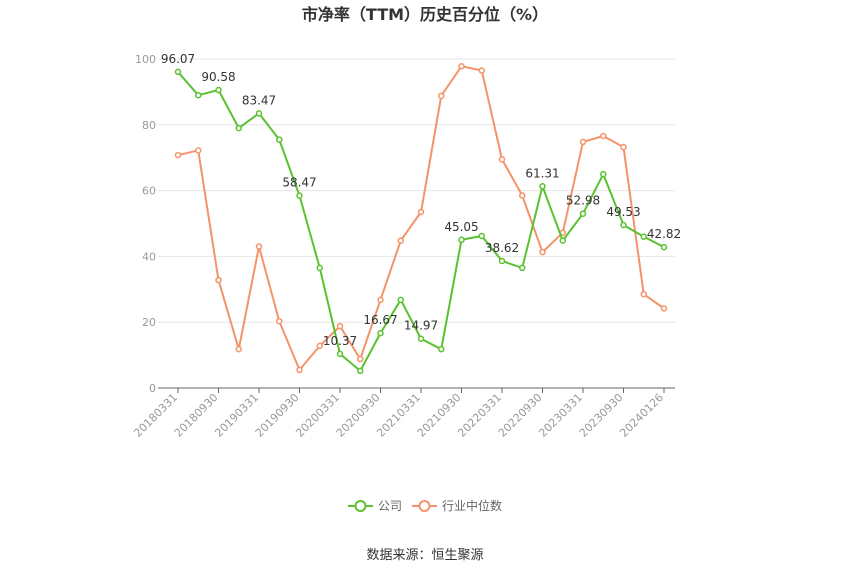 The height and width of the screenshot is (575, 850). I want to click on chart-title: 市净率（TTM）历史百分位（%）, so click(425, 14).